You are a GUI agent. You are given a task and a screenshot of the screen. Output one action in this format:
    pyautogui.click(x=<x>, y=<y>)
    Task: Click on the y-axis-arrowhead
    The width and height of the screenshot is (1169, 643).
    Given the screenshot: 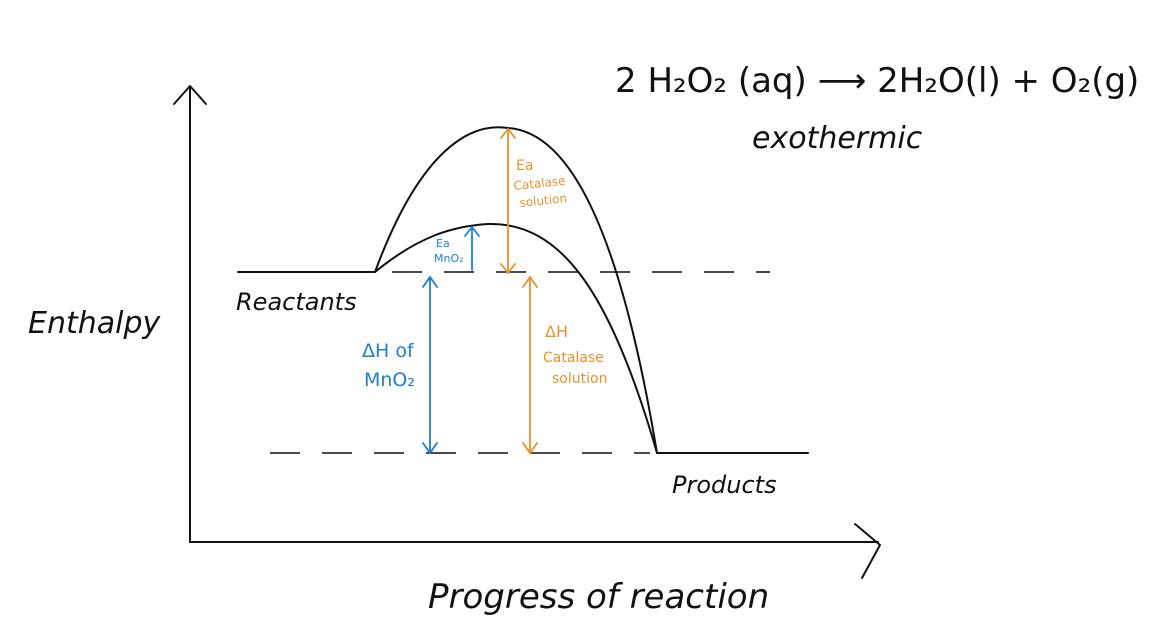 What is the action you would take?
    pyautogui.click(x=190, y=95)
    